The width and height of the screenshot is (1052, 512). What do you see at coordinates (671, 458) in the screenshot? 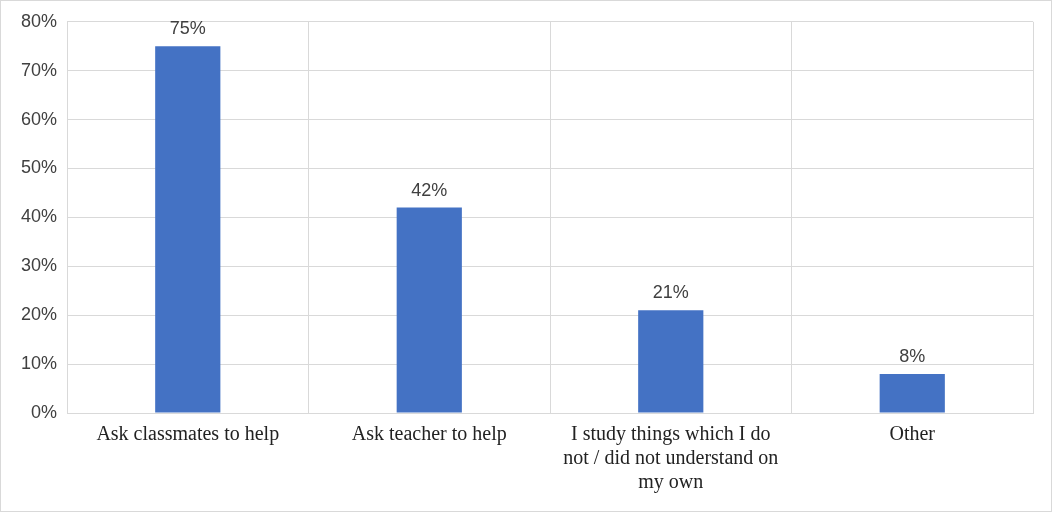
I see `x-tick-label: I study things which I do not / did not understand on my own` at bounding box center [671, 458].